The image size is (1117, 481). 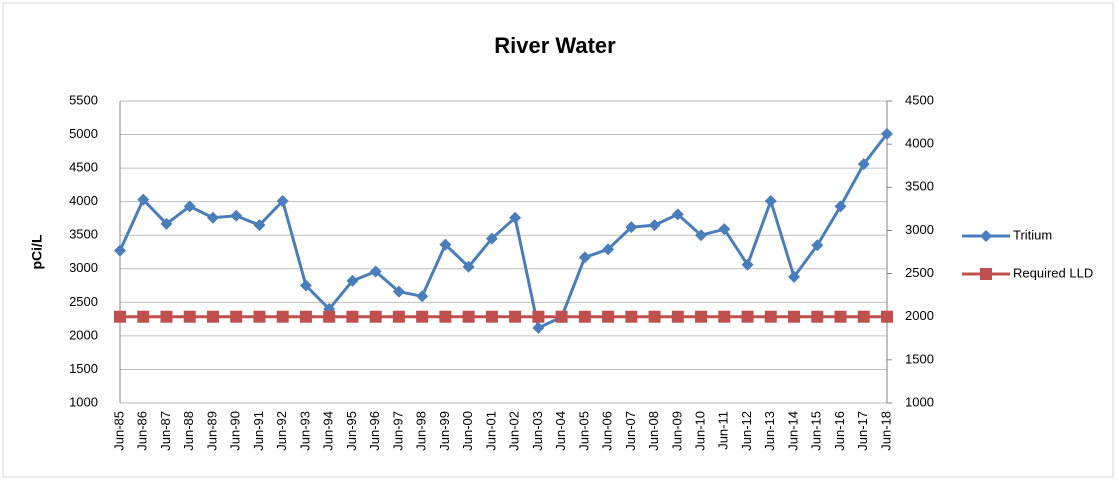 I want to click on x-tick-label: Jun-07, so click(x=630, y=431).